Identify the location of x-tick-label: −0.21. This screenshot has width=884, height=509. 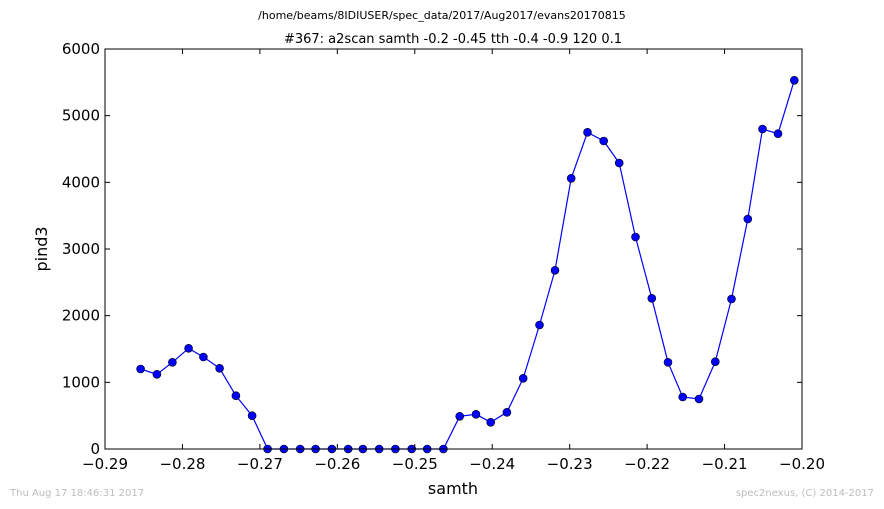
(725, 464).